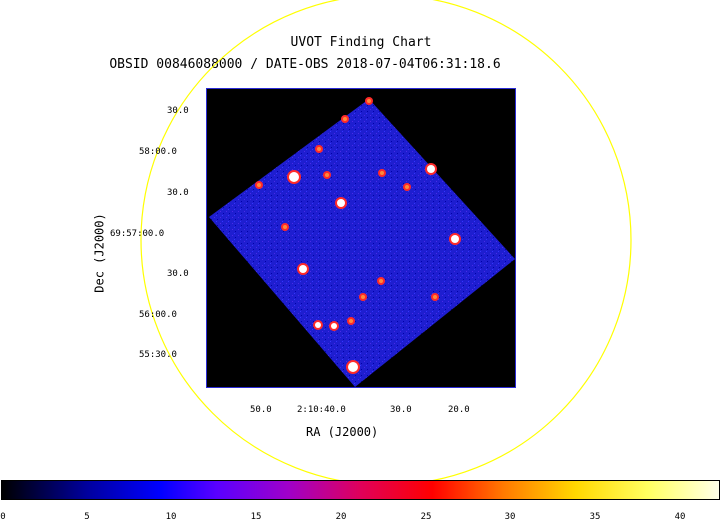 The width and height of the screenshot is (722, 522). Describe the element at coordinates (158, 355) in the screenshot. I see `y-tick: 55:30.0` at that location.